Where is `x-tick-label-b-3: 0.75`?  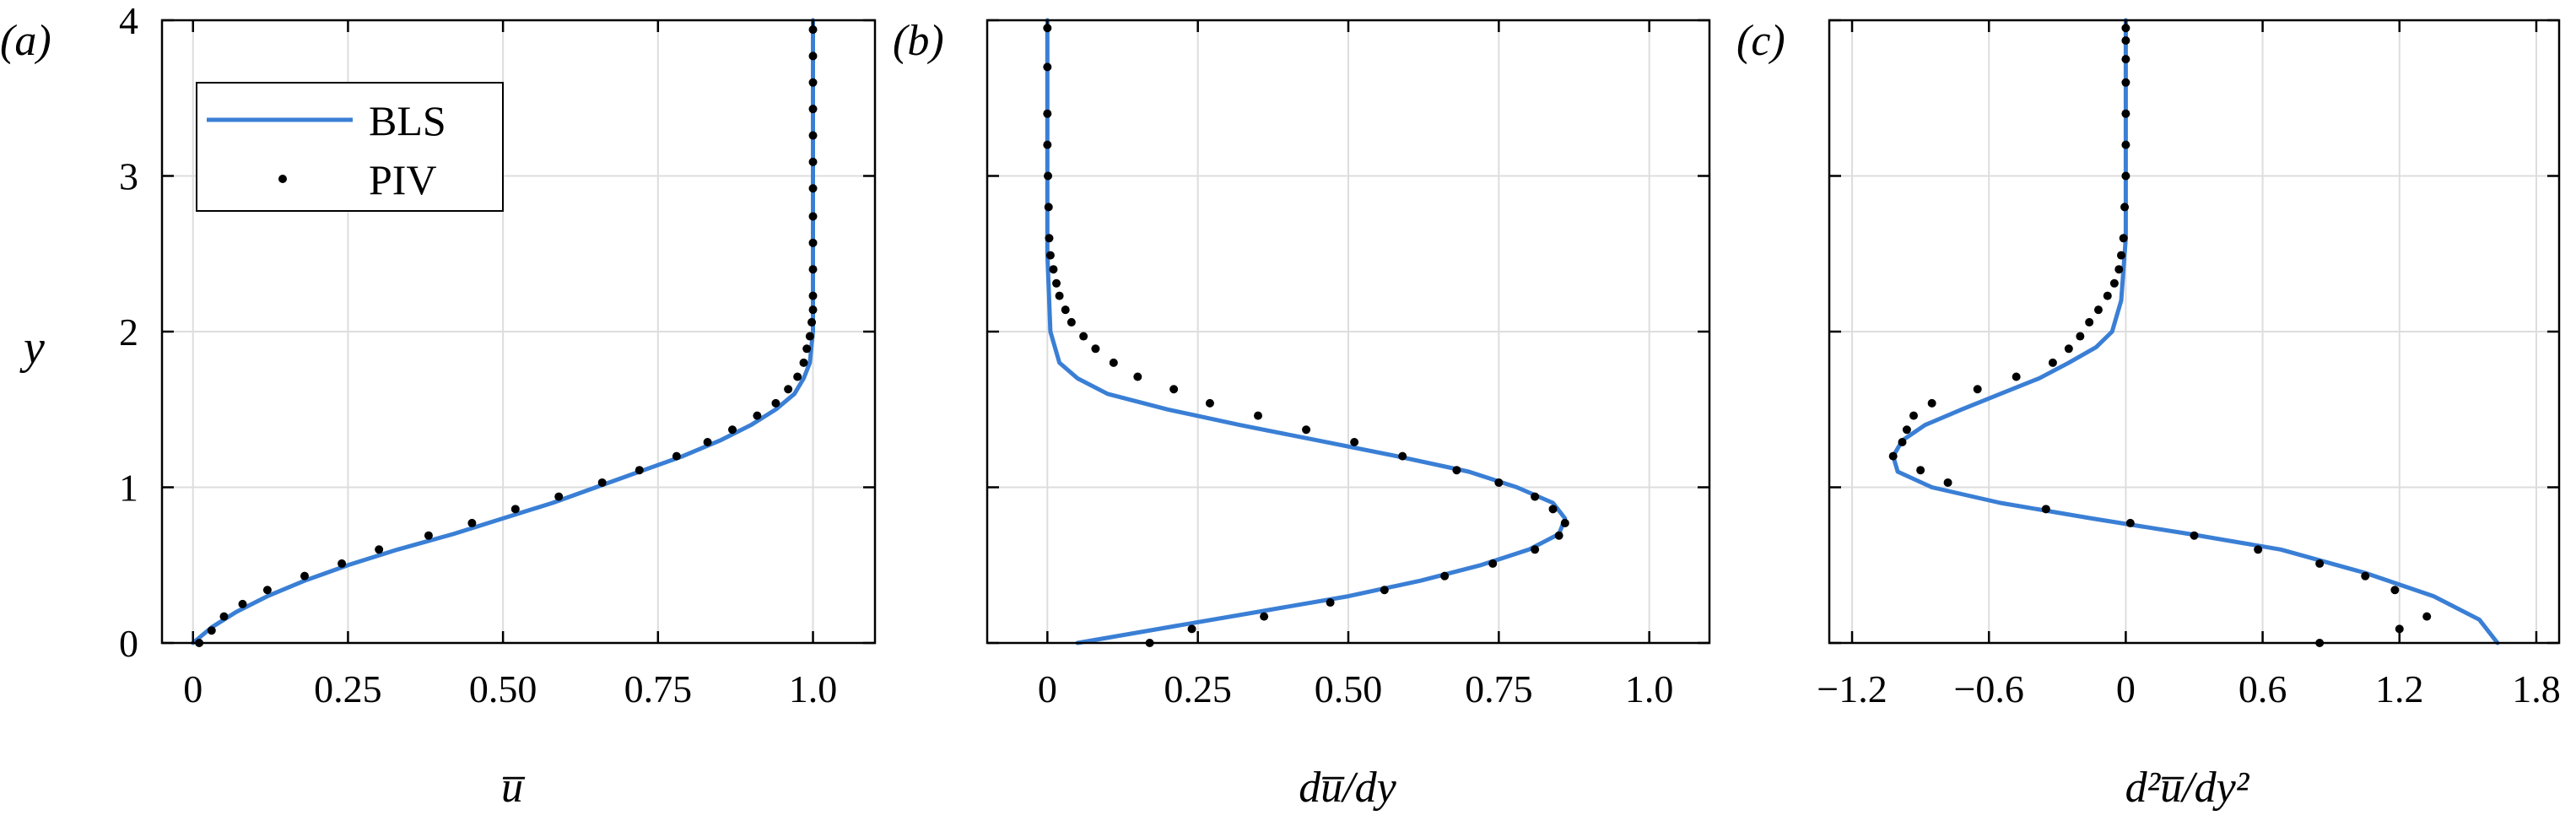 x-tick-label-b-3: 0.75 is located at coordinates (1499, 688).